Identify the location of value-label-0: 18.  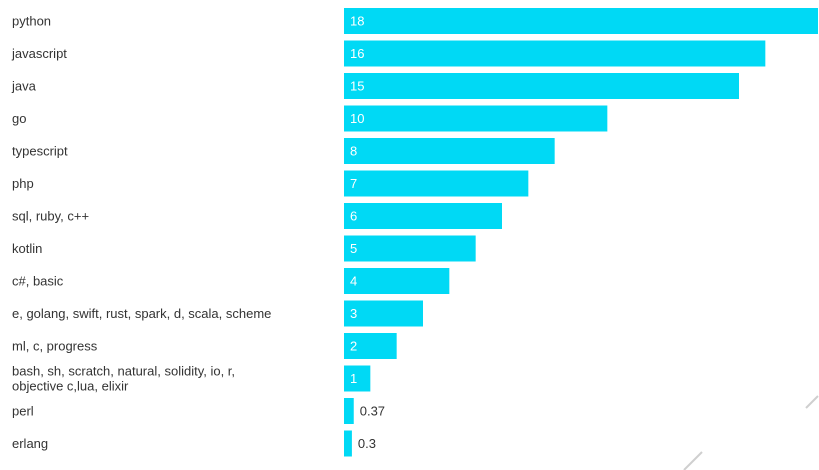
(357, 21).